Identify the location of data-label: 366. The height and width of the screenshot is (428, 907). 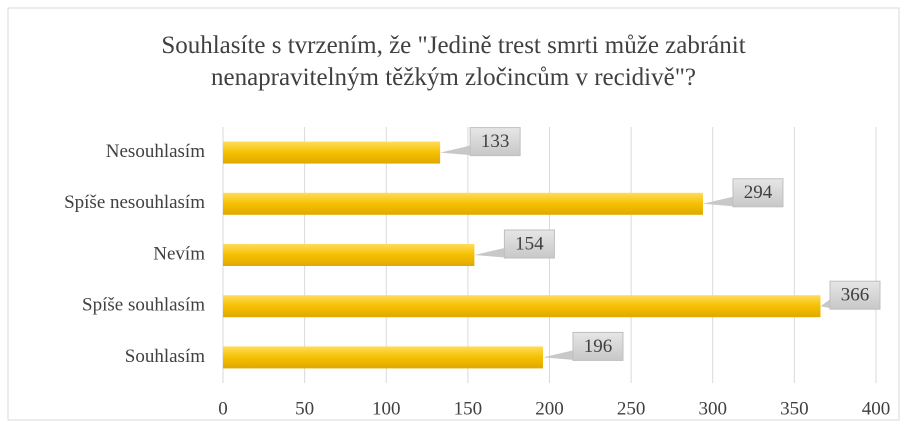
(855, 295).